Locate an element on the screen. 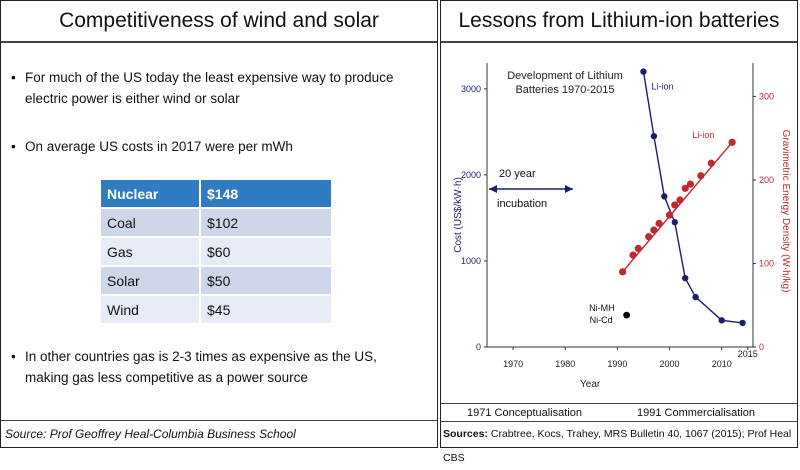  right-slide-title: Lessons from Lithium-ion batteries is located at coordinates (619, 20).